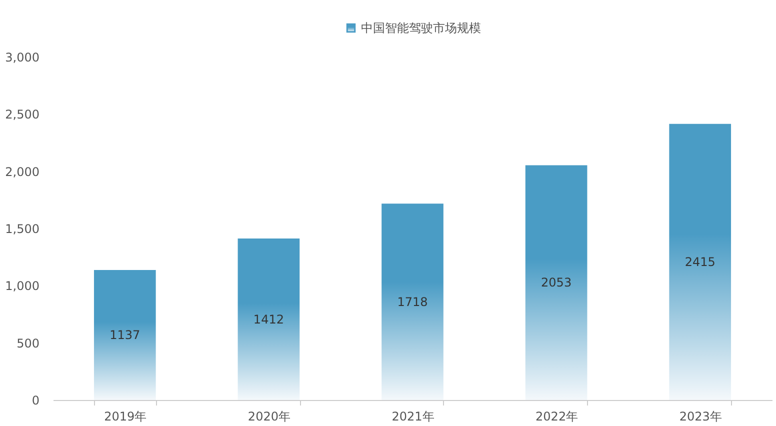 This screenshot has width=776, height=426. What do you see at coordinates (36, 401) in the screenshot?
I see `y-tick-label: 0` at bounding box center [36, 401].